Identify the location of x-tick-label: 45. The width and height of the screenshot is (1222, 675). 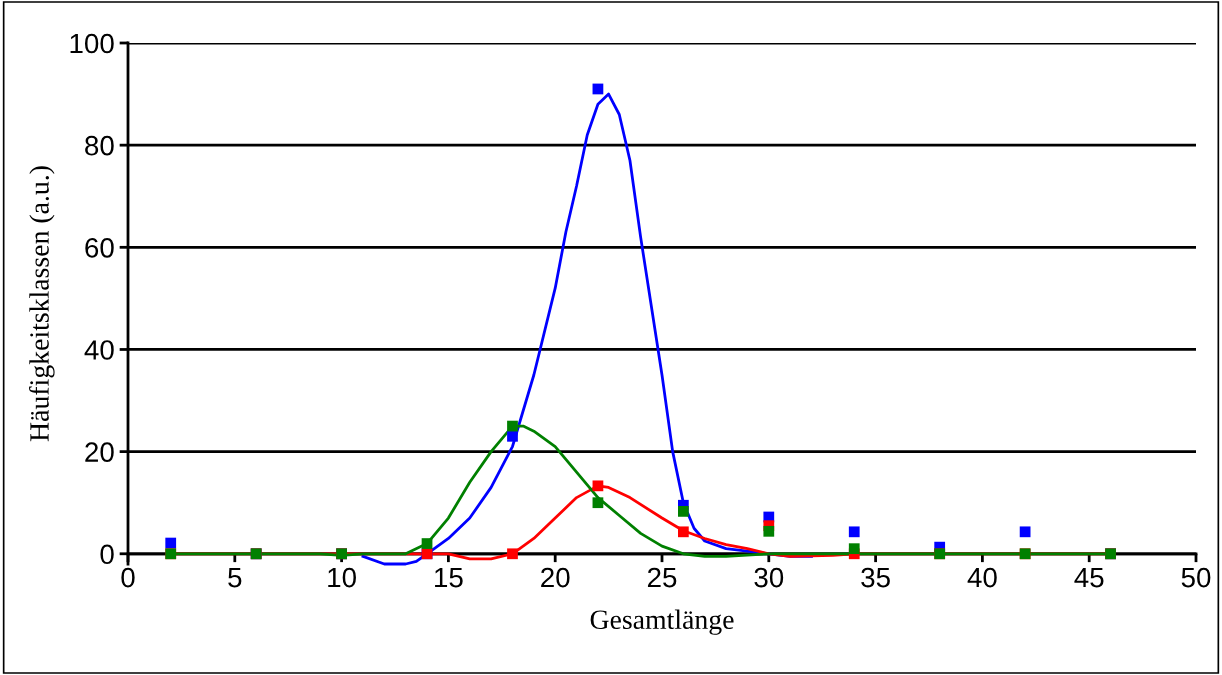
(1089, 578).